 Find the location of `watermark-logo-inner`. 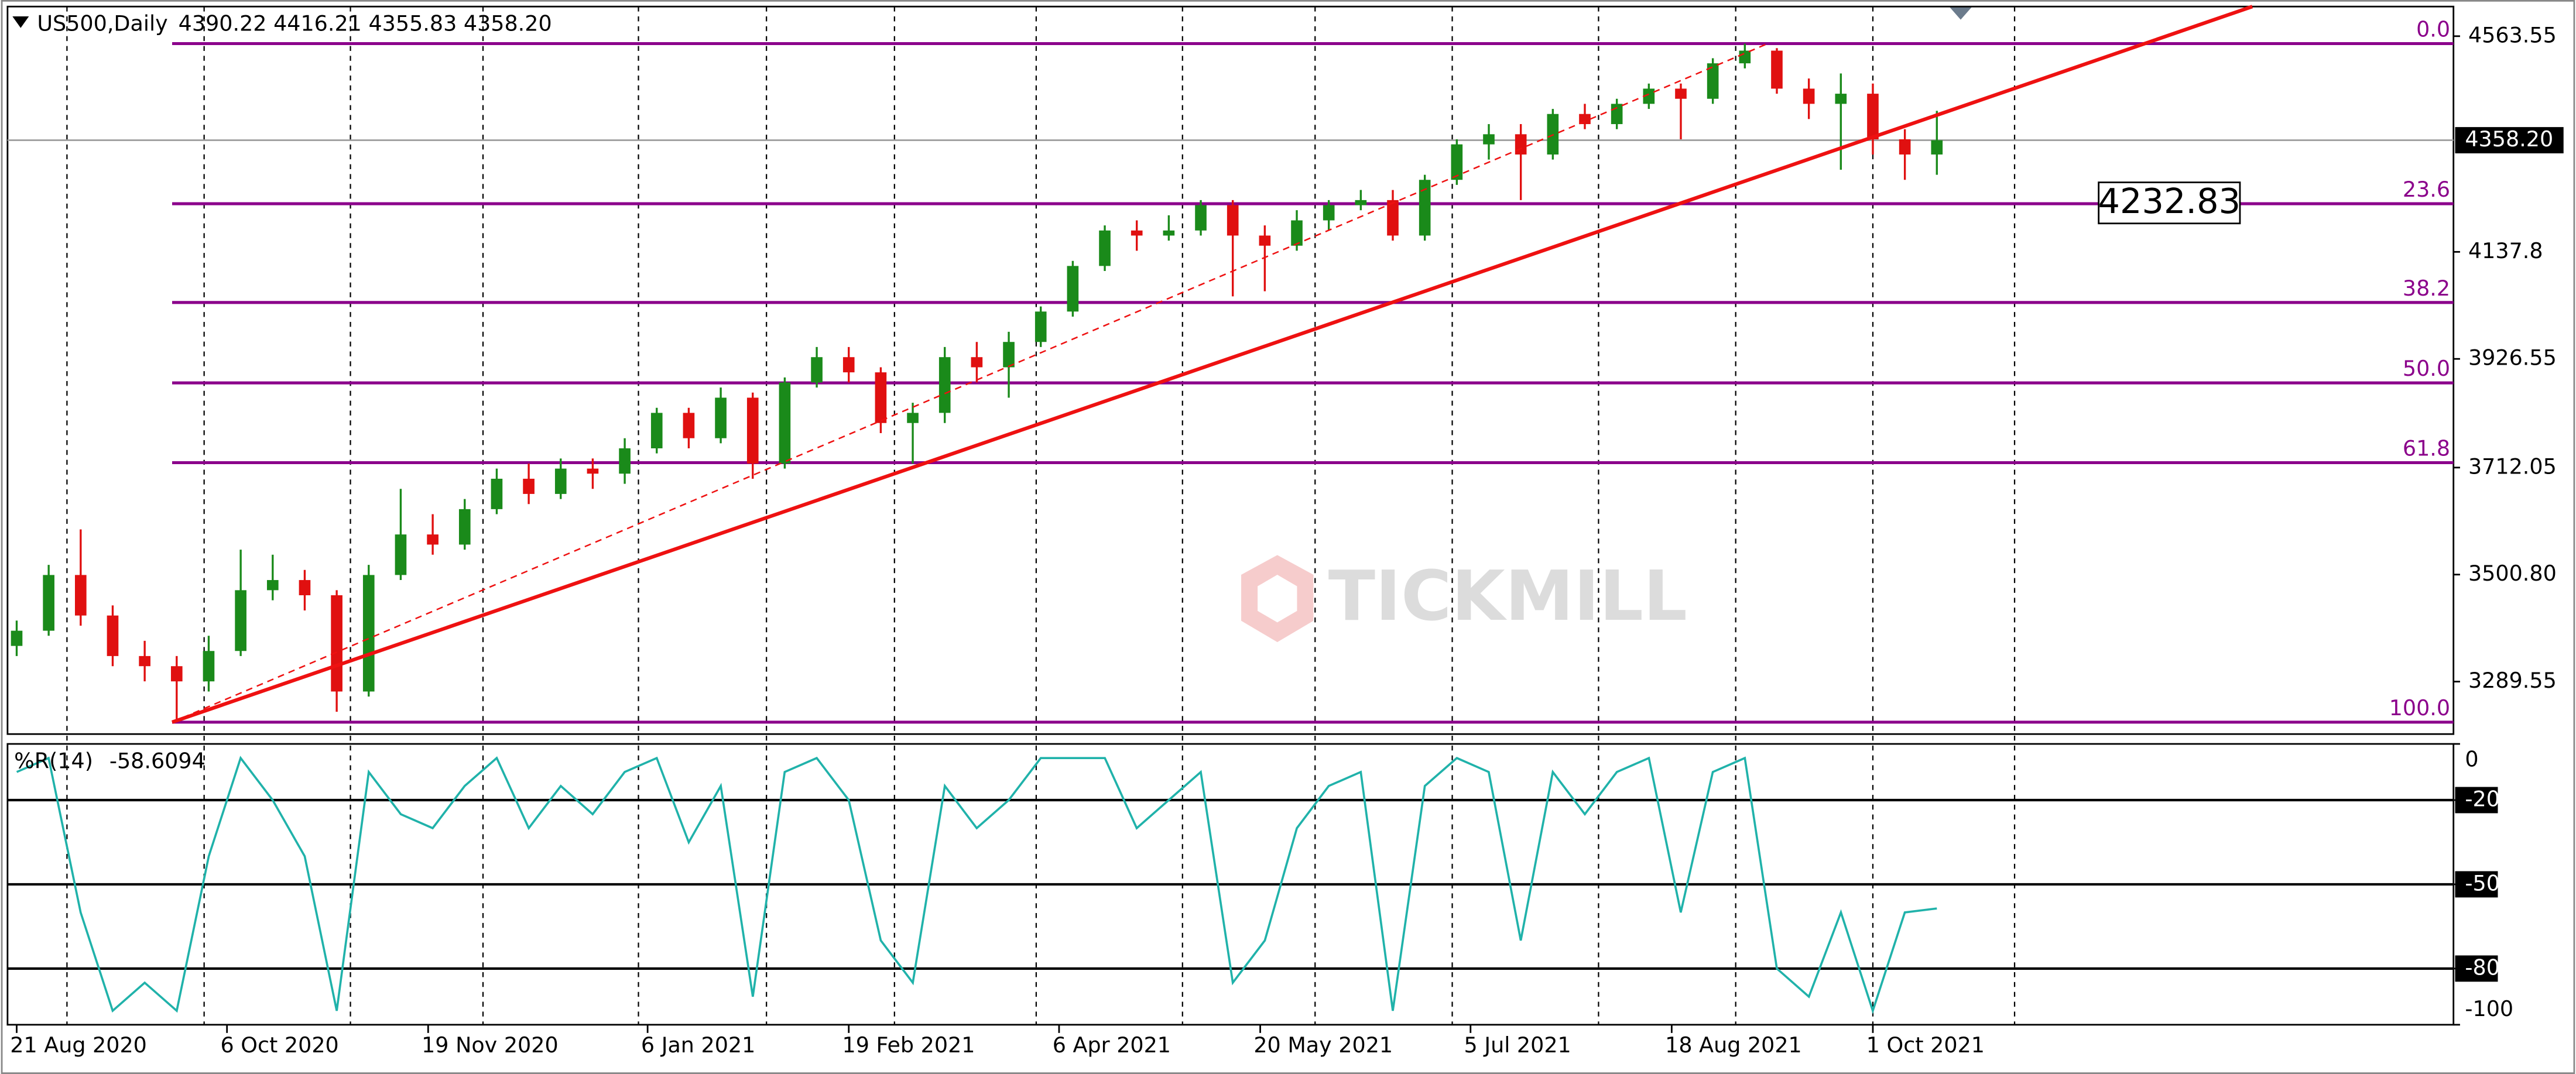

watermark-logo-inner is located at coordinates (1277, 599).